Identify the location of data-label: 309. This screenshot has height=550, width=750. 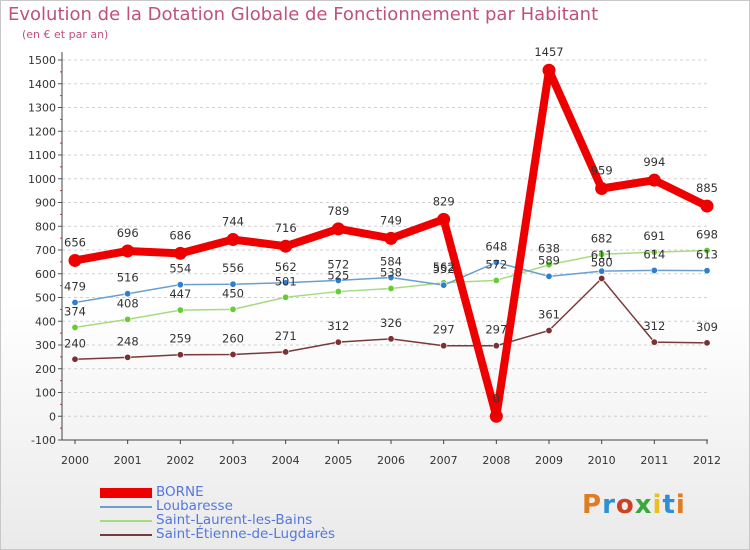
(707, 327).